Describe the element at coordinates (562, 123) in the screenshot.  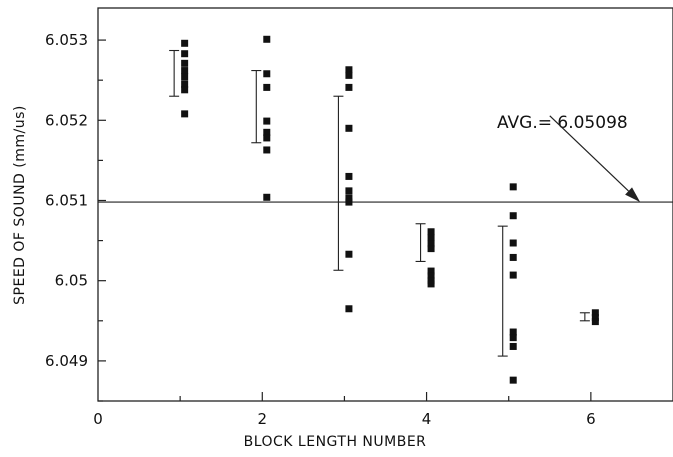
I see `average-annotation: AVG.= 6.05098` at that location.